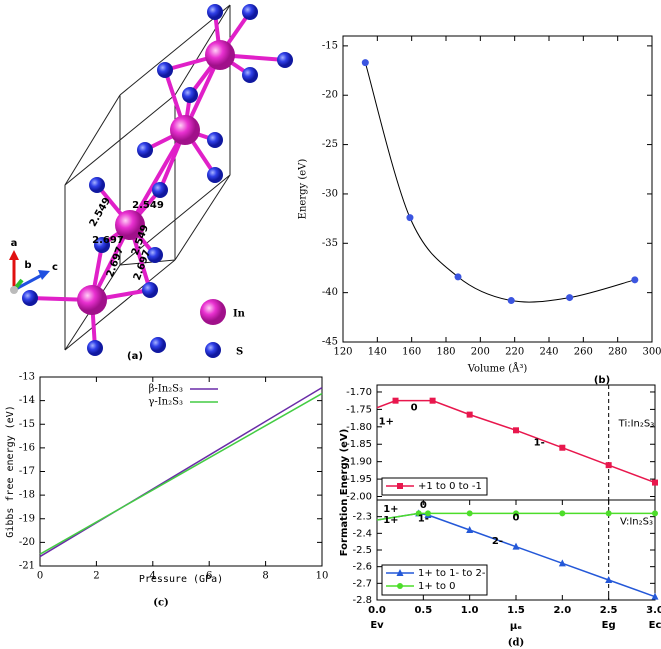 This screenshot has width=661, height=649. I want to click on legend-label: β-In₂S₃, so click(166, 389).